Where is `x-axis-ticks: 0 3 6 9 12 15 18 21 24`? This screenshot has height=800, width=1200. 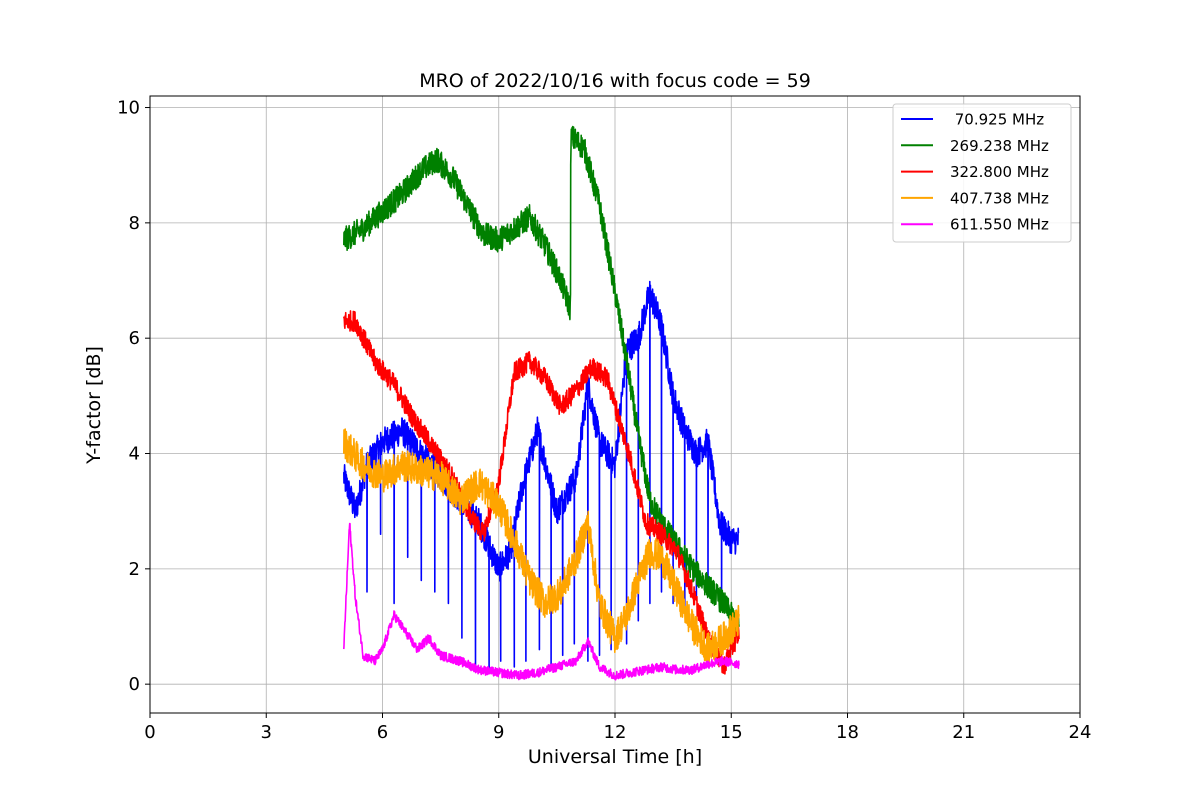 x-axis-ticks: 0 3 6 9 12 15 18 21 24 is located at coordinates (617, 728).